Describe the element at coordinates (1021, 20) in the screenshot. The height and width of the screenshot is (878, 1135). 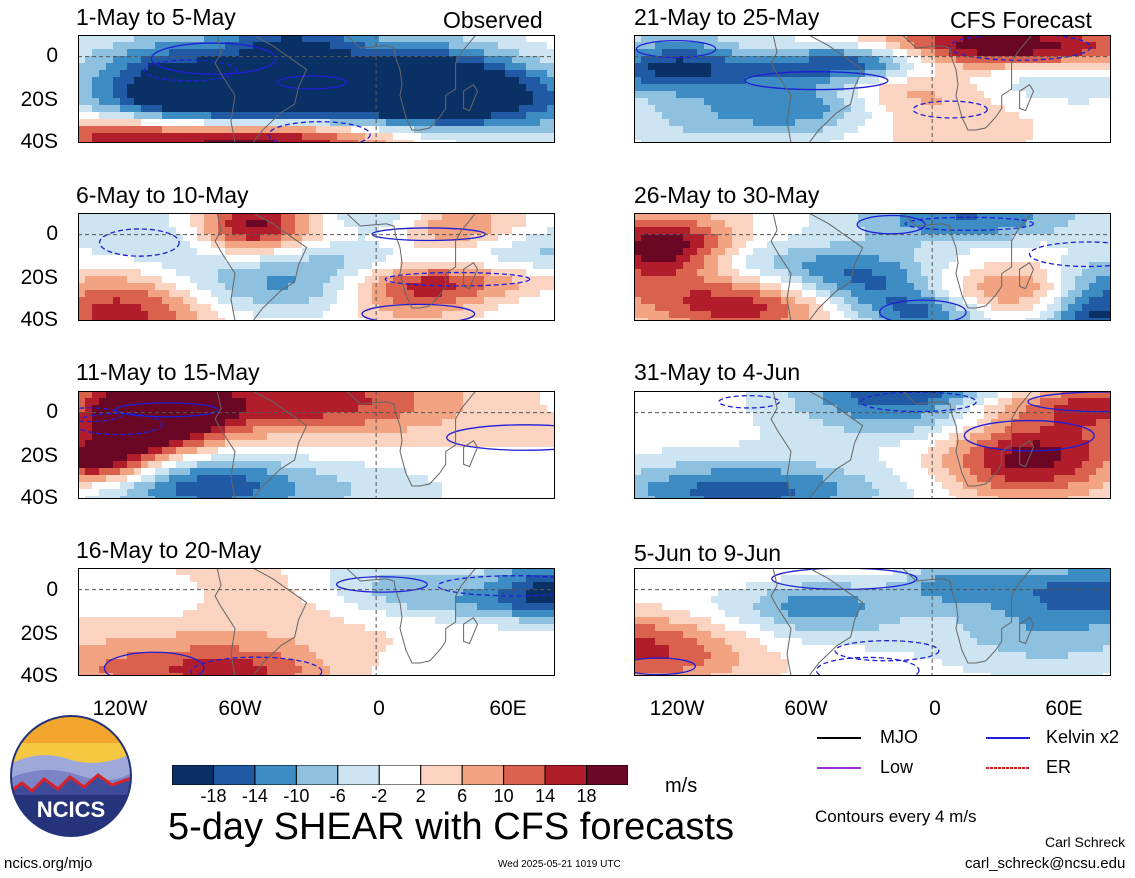
I see `forecast-label: CFS Forecast` at that location.